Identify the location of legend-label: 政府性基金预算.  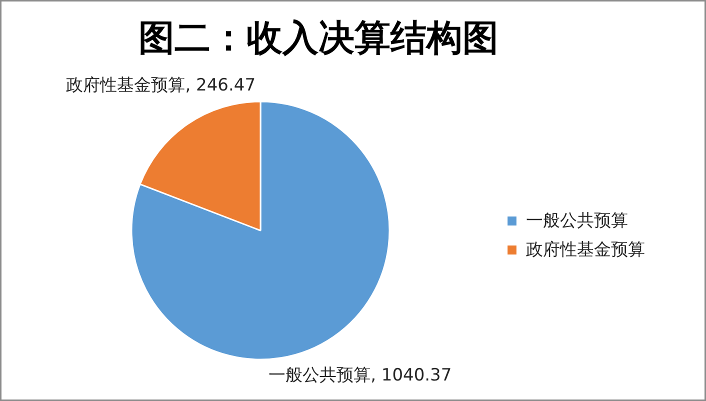
(585, 250).